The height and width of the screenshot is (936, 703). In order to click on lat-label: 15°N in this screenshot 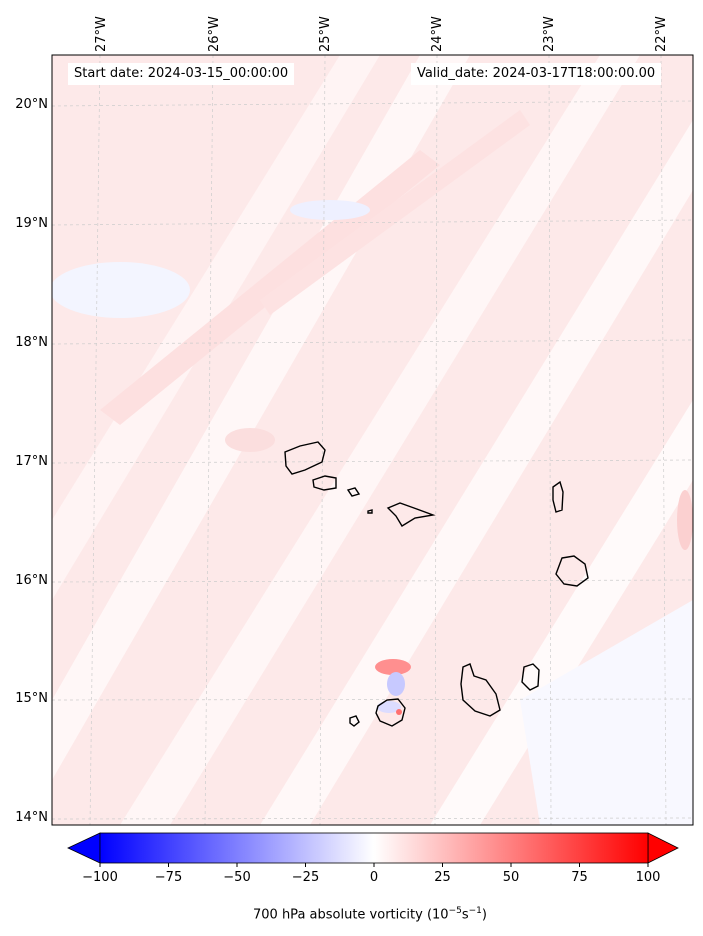, I will do `click(31, 698)`.